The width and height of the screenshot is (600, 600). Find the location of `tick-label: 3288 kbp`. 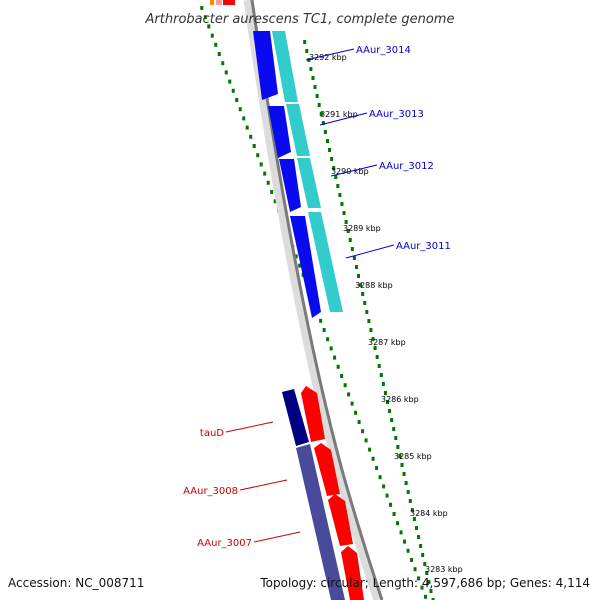

tick-label: 3288 kbp is located at coordinates (374, 285).